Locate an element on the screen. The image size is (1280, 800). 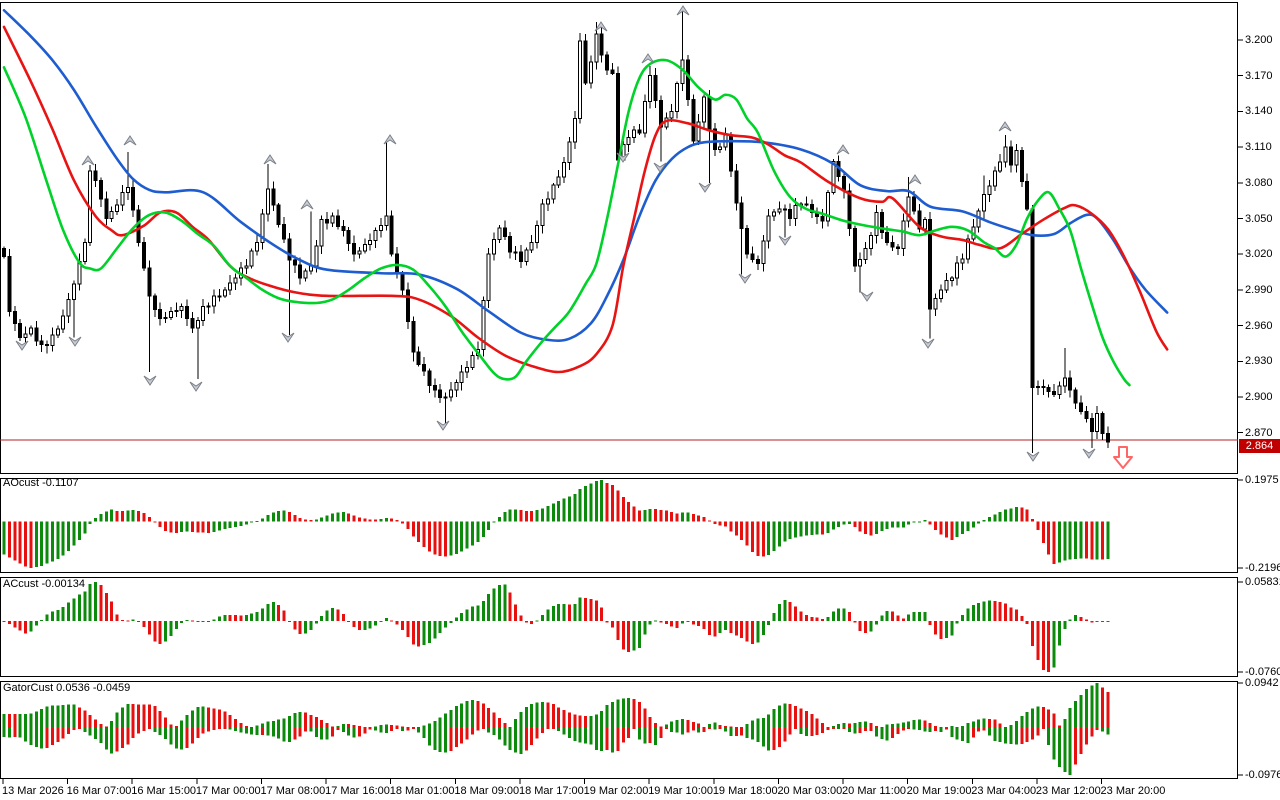
ac-pane-title: ACcust -0.00134 is located at coordinates (44, 584).